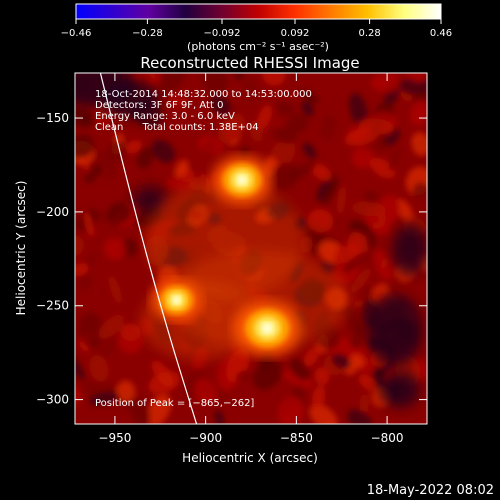 This screenshot has height=500, width=500. What do you see at coordinates (258, 46) in the screenshot?
I see `colorbar-unit-label: (photons cm⁻² s⁻¹ asec⁻²)` at bounding box center [258, 46].